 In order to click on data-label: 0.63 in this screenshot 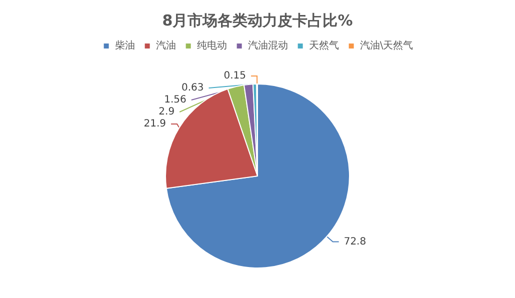, I will do `click(192, 88)`.